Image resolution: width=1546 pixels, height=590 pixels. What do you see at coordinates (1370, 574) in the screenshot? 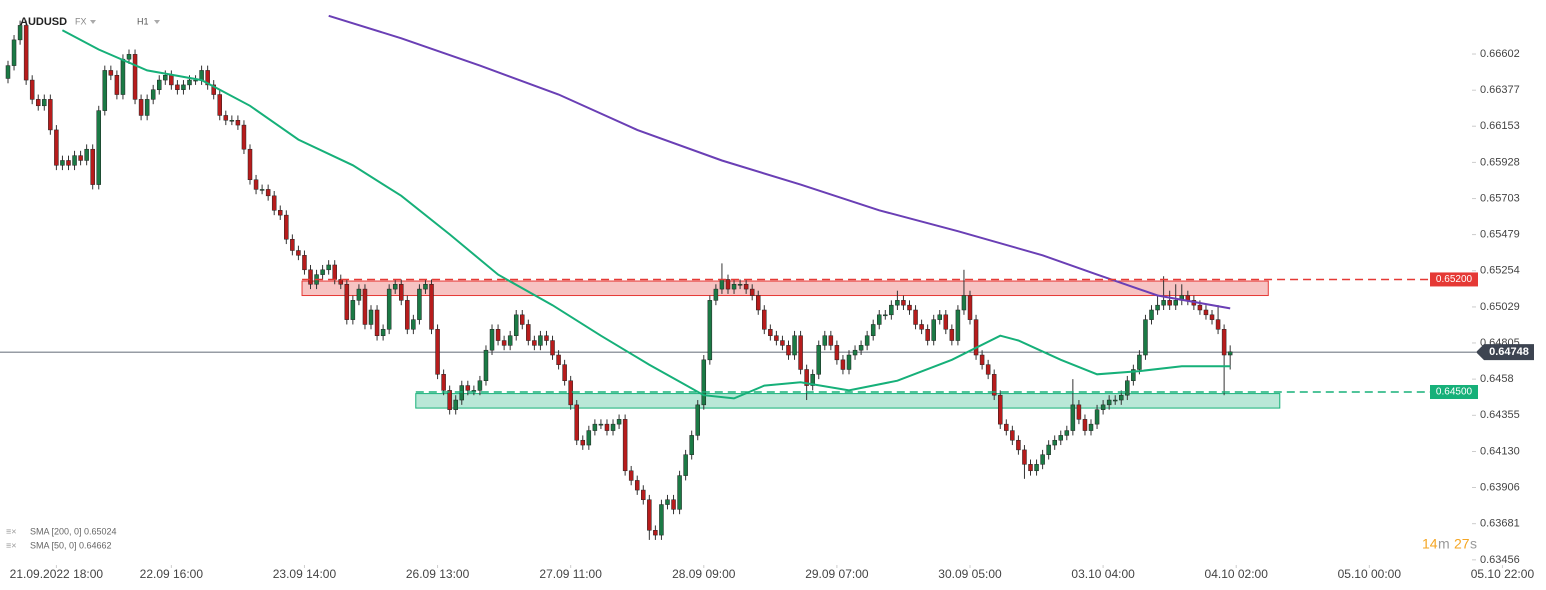
I see `x-tick-label: 05.10 00:00` at bounding box center [1370, 574].